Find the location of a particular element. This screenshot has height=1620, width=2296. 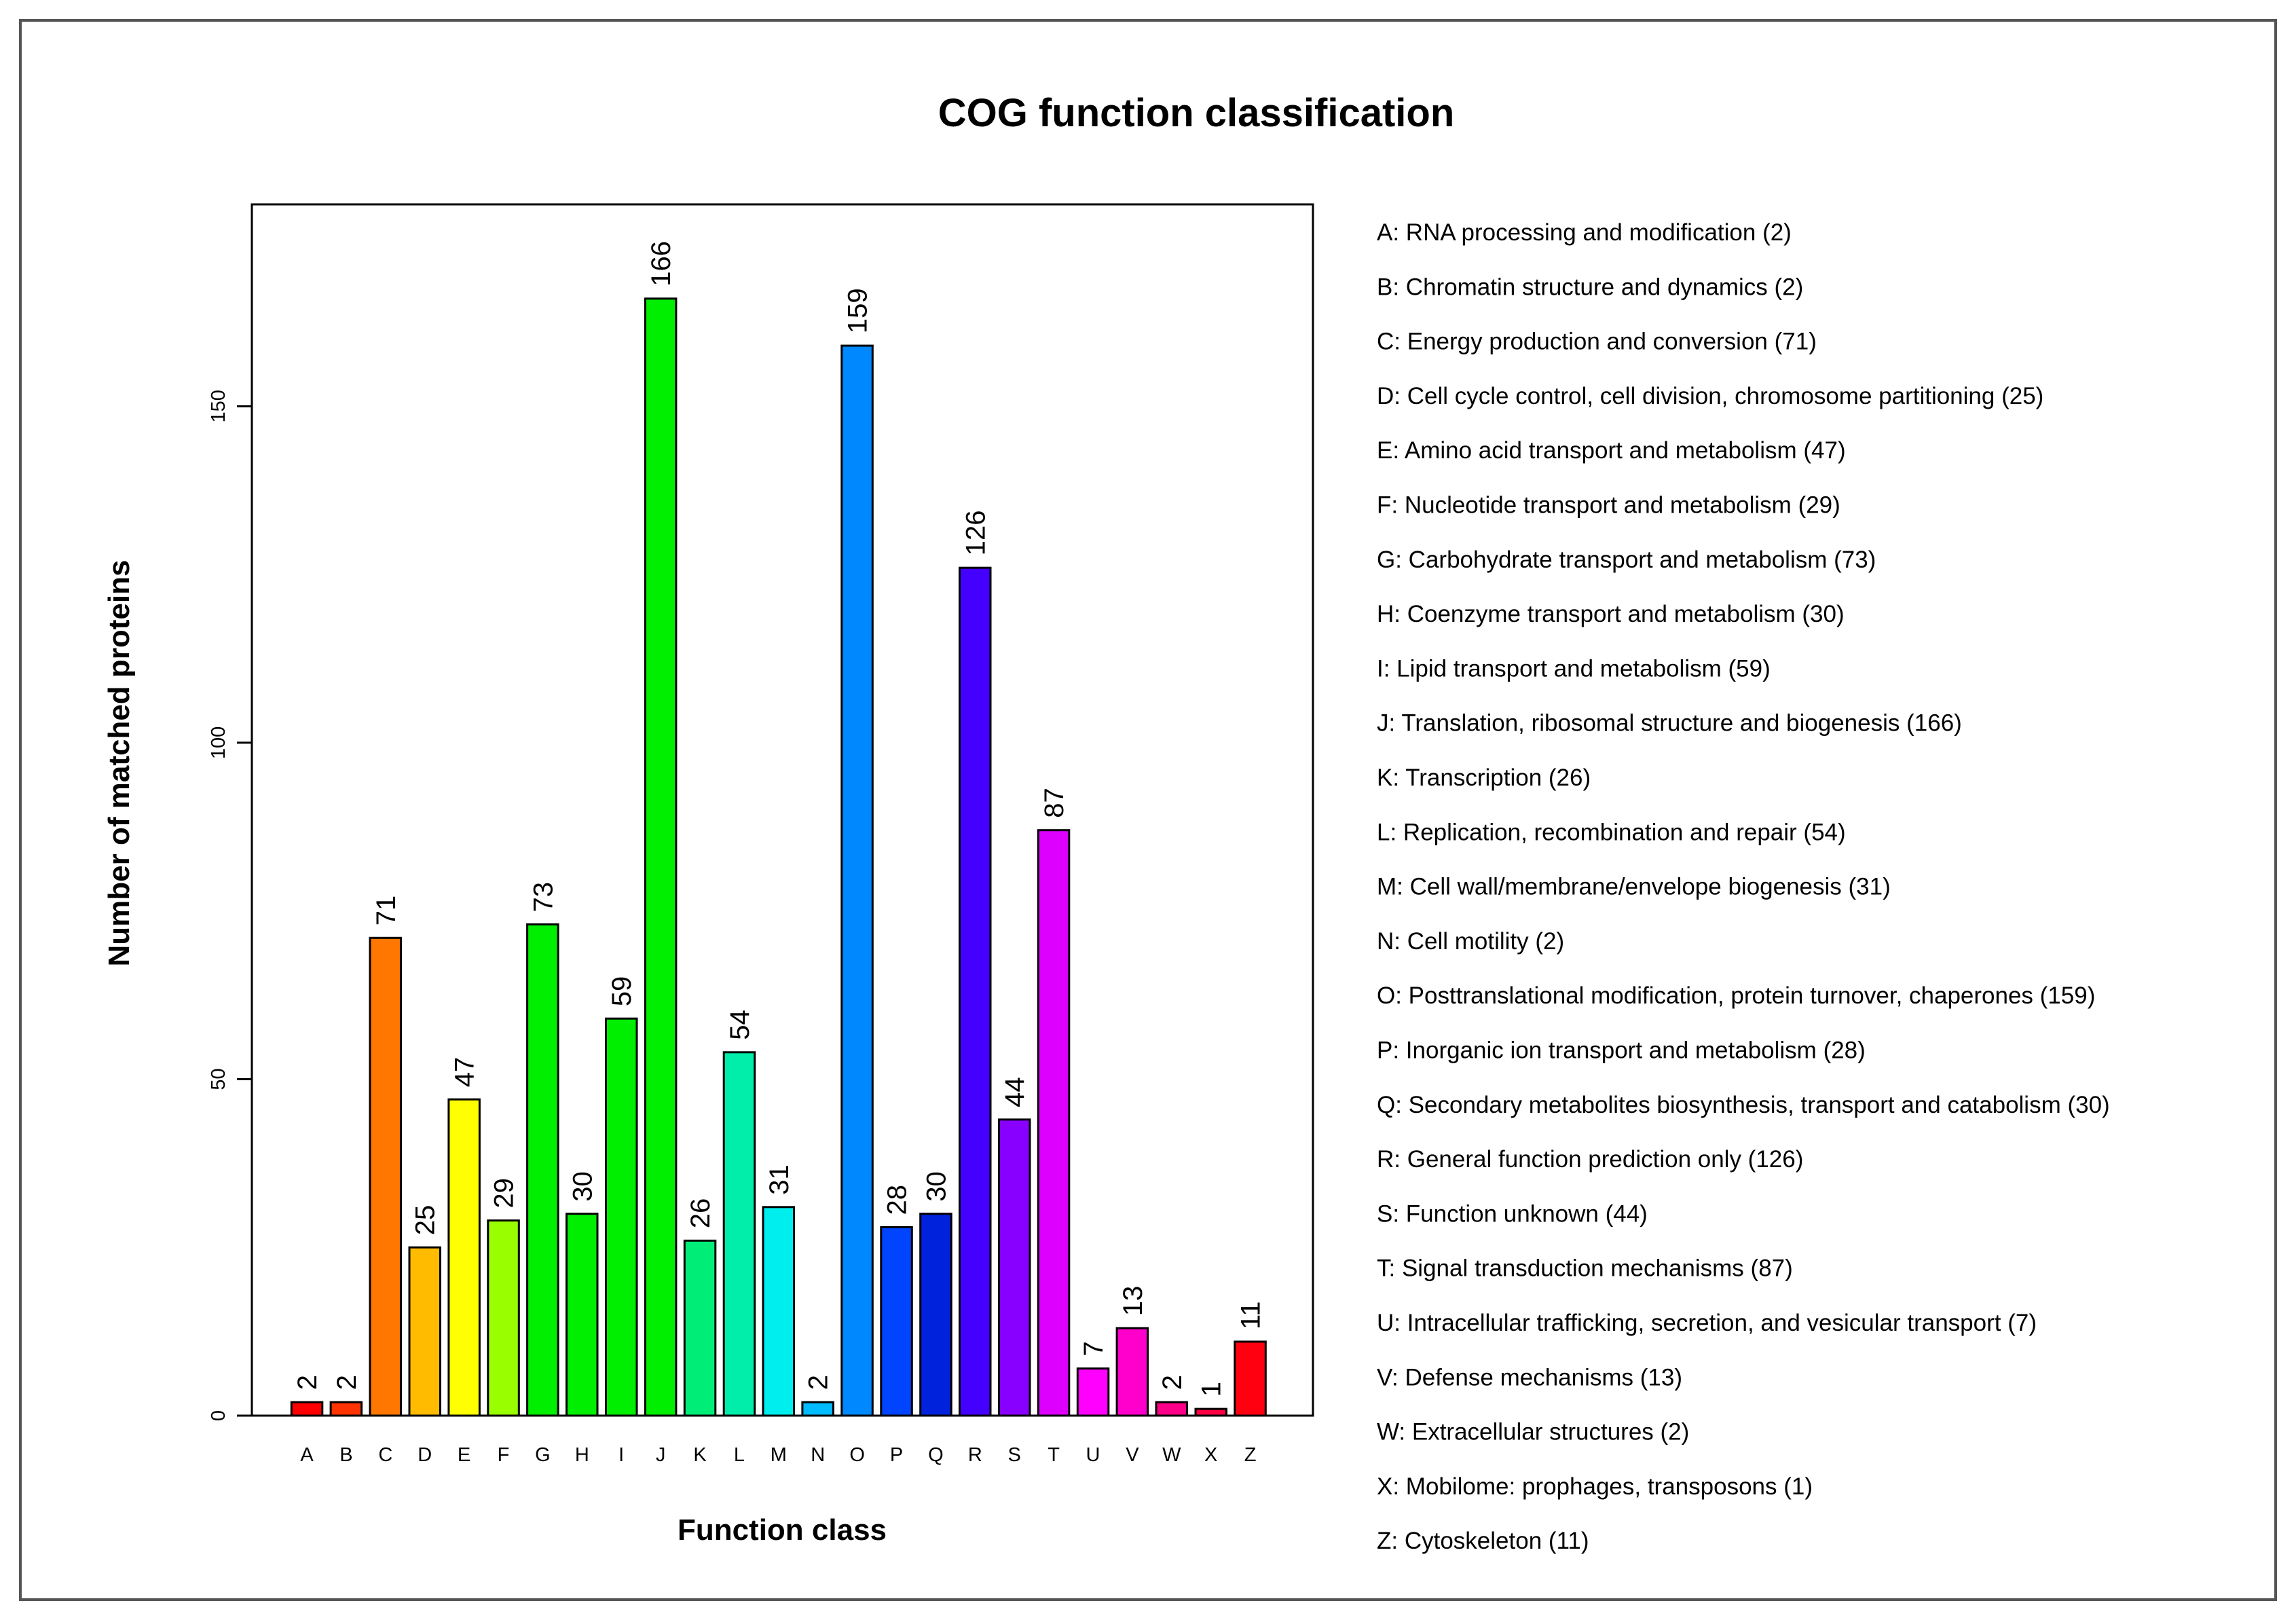

bar-value-label-R: 126 is located at coordinates (975, 532).